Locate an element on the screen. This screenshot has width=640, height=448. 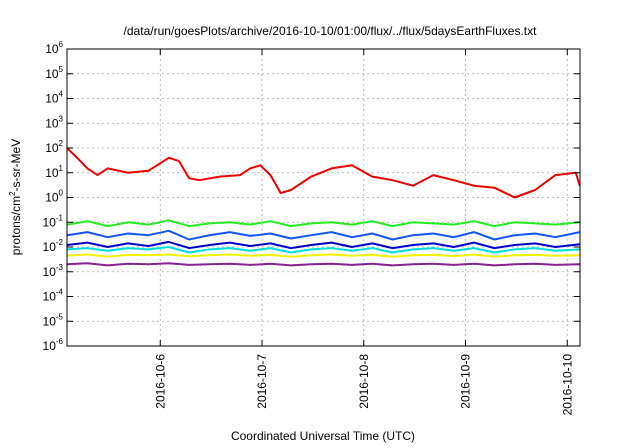
x-axis-label: Coordinated Universal Time (UTC) is located at coordinates (323, 436).